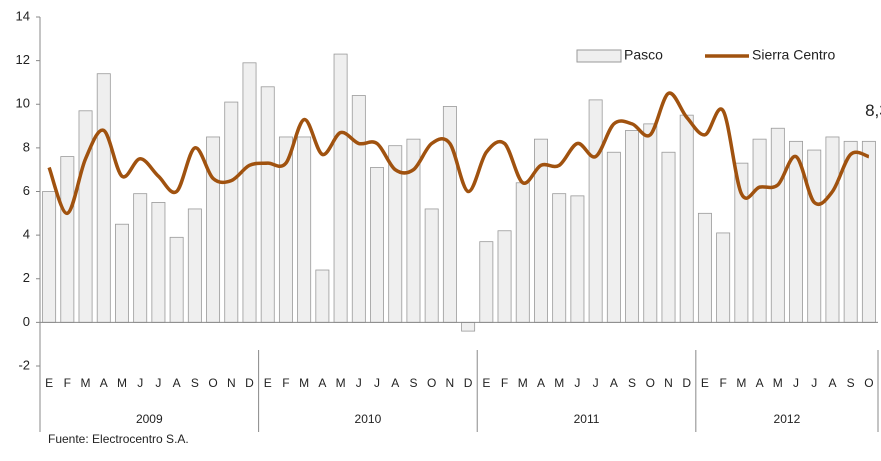 The height and width of the screenshot is (461, 881). What do you see at coordinates (368, 419) in the screenshot?
I see `year-label: 2010` at bounding box center [368, 419].